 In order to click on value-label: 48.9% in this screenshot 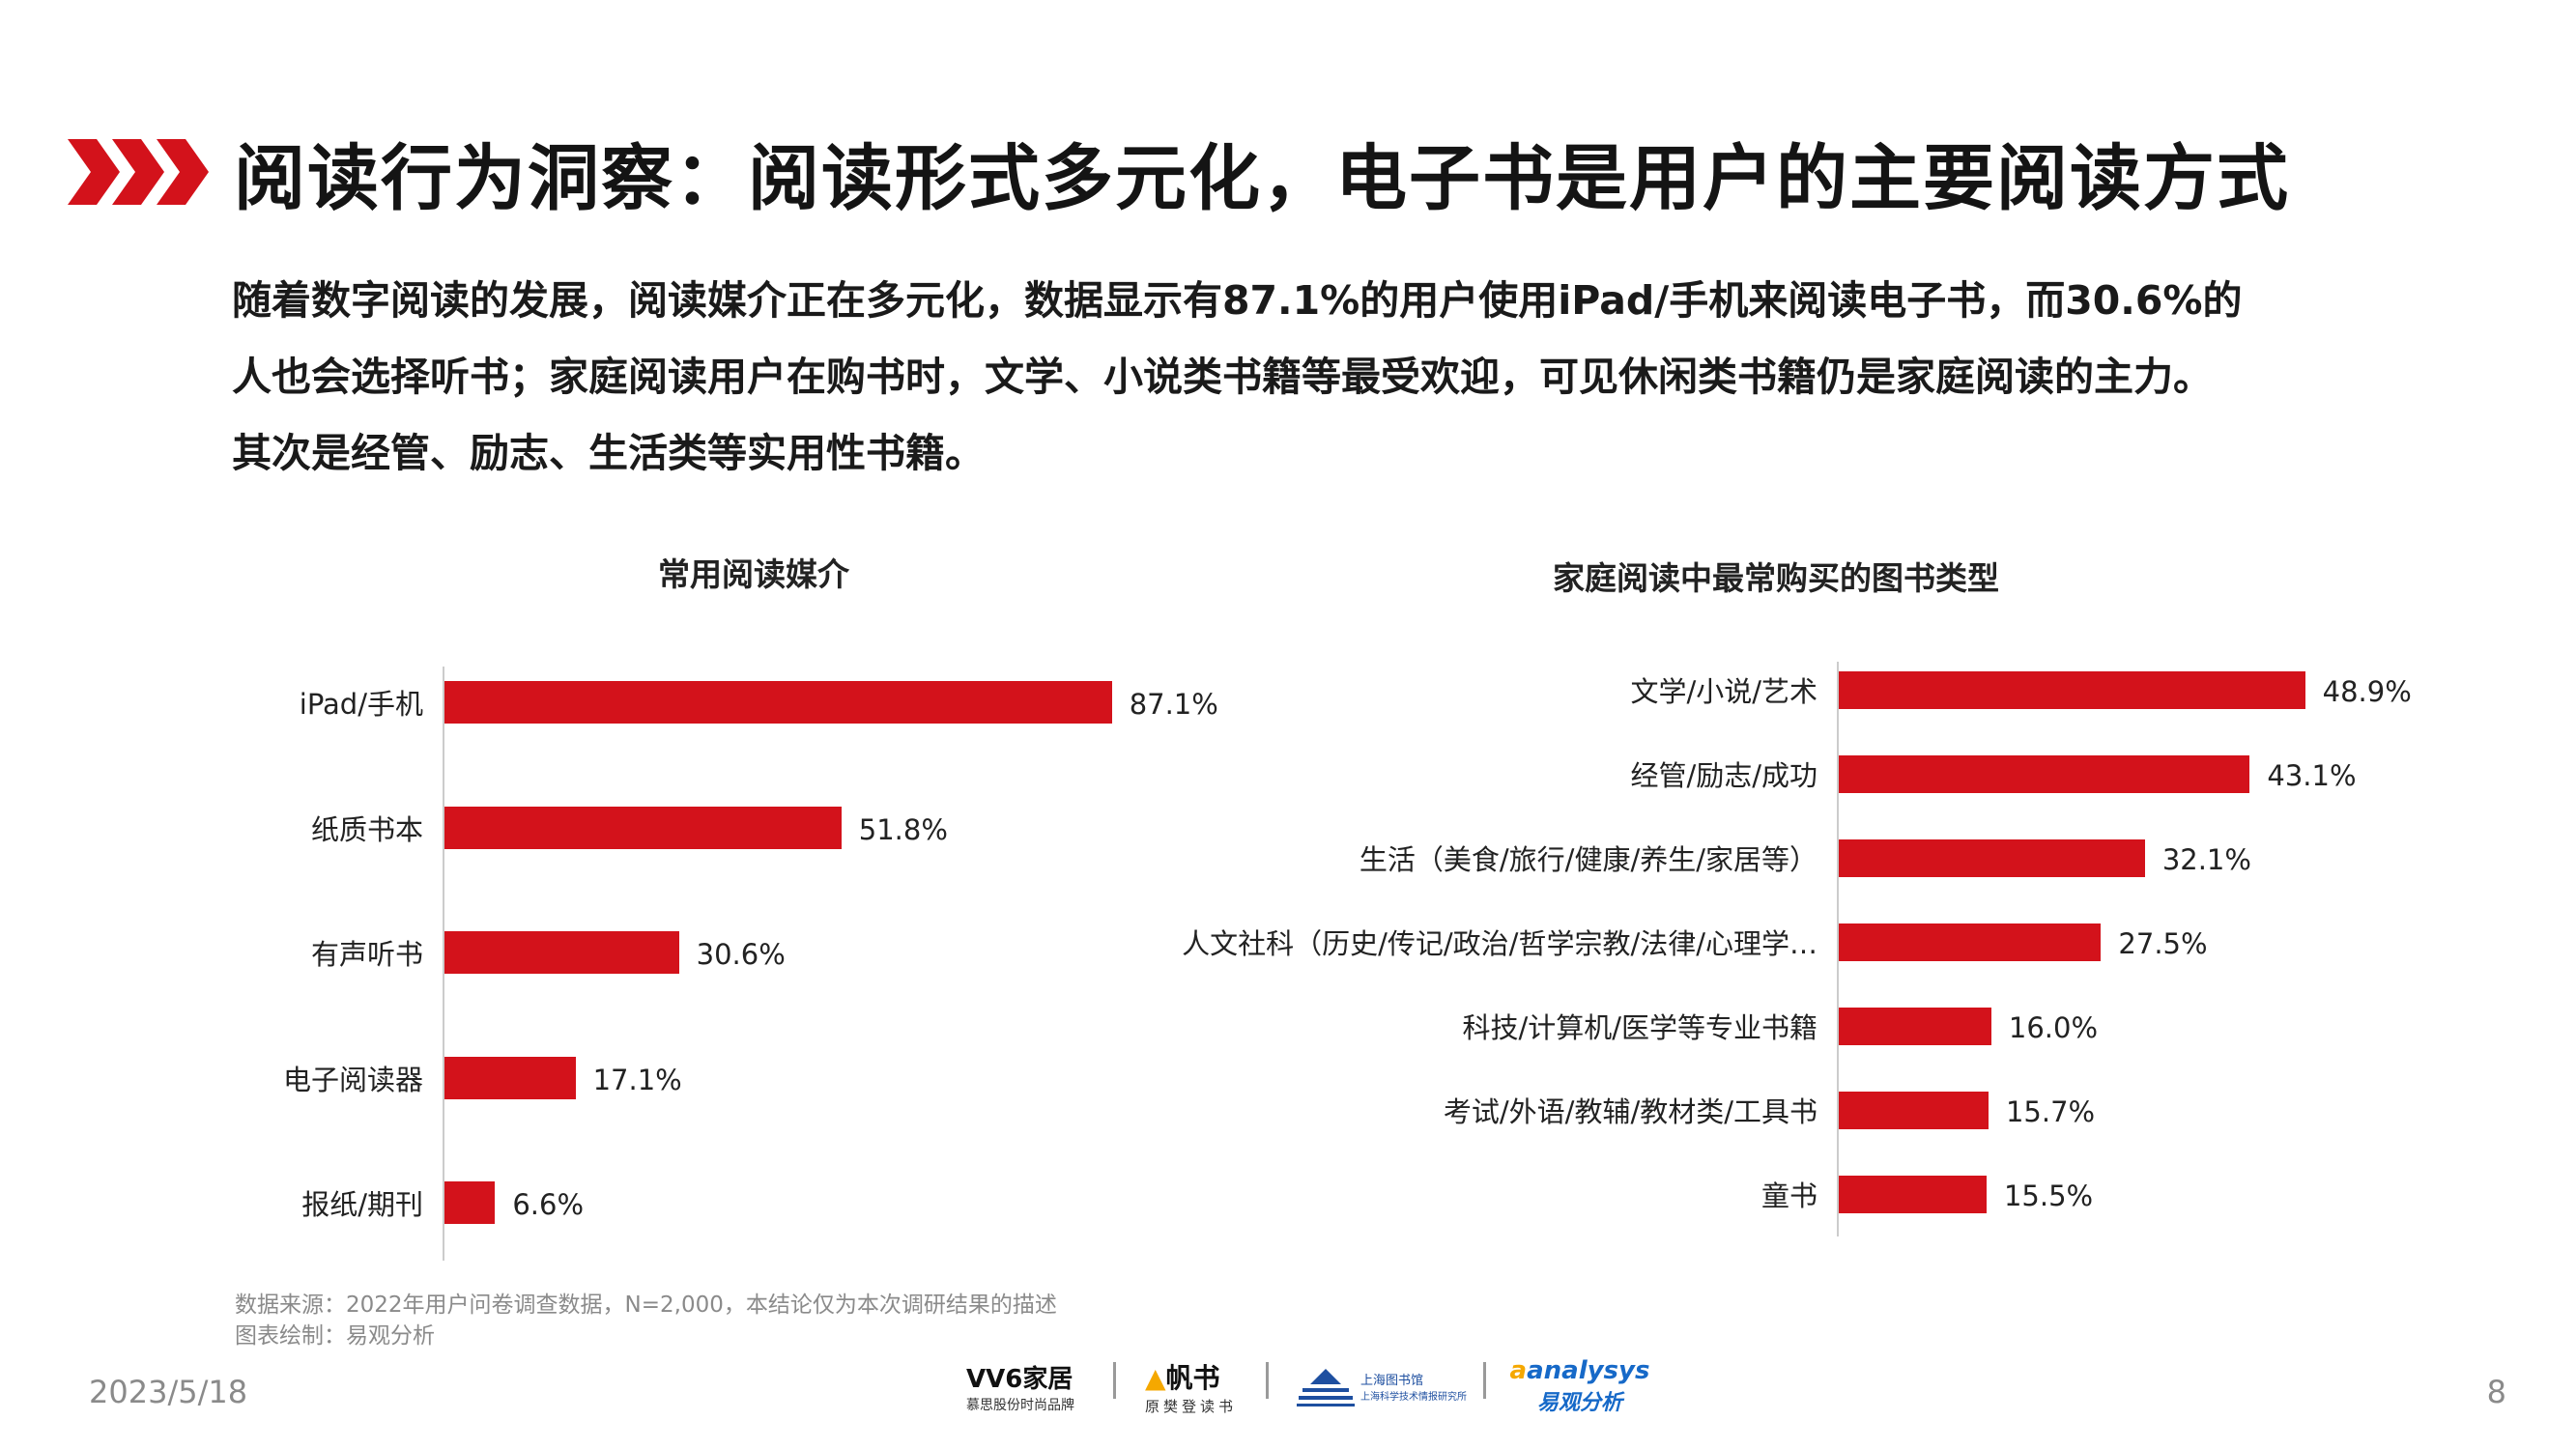, I will do `click(2367, 691)`.